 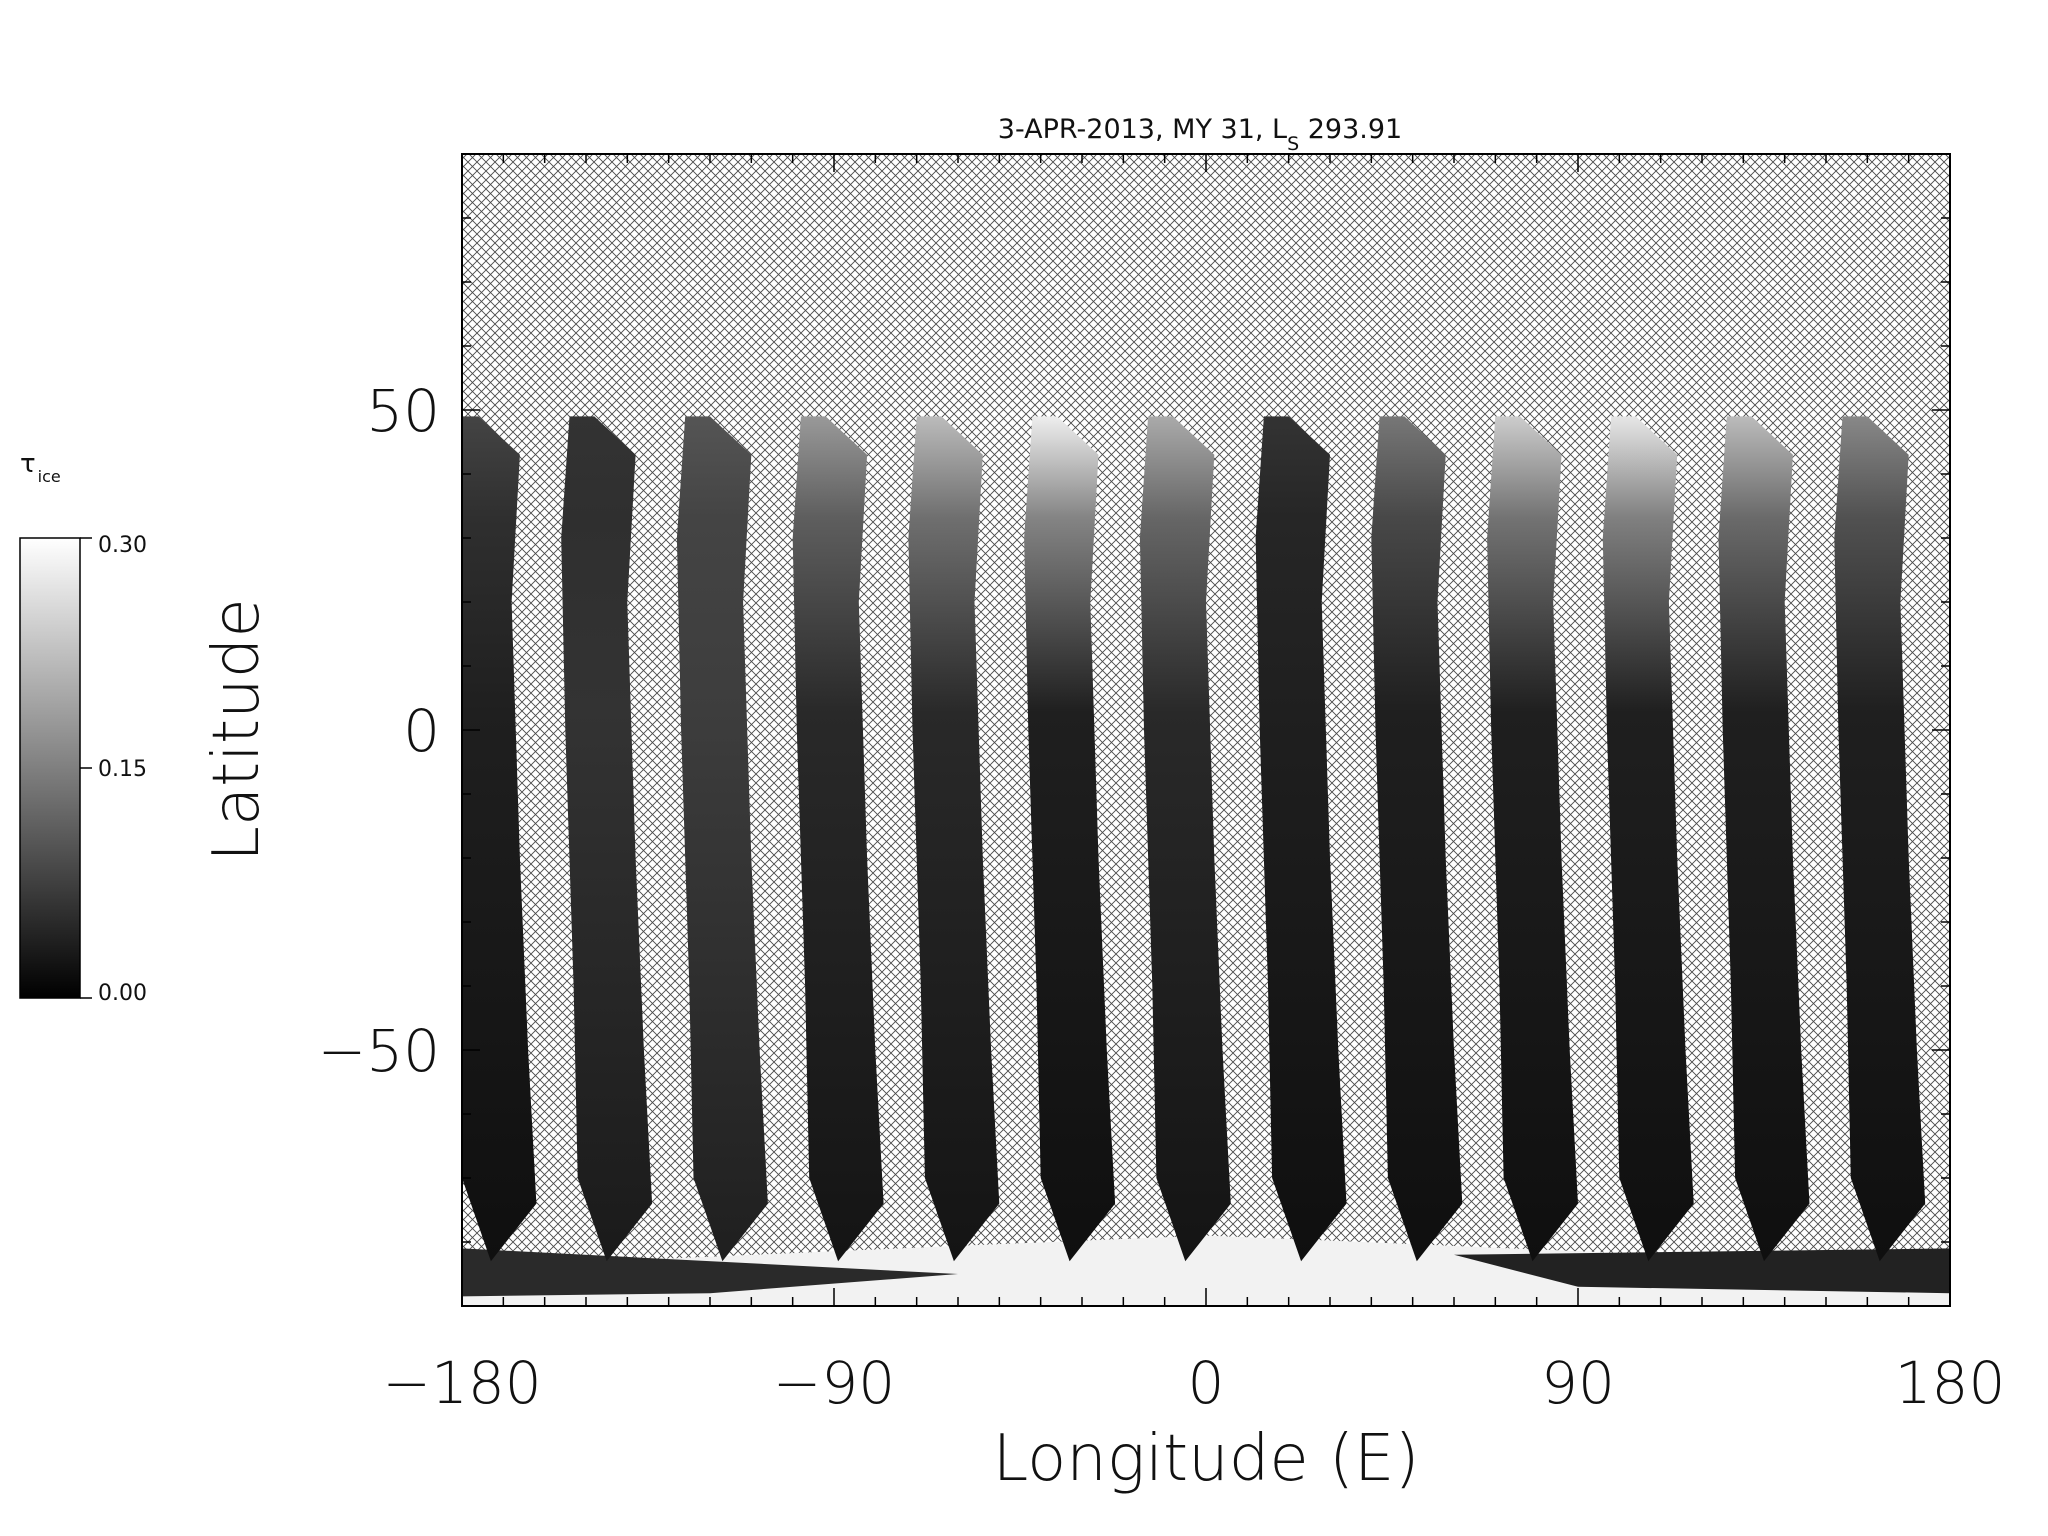 I want to click on colorbar: τ ice 0.00 0.15 0.30, so click(x=83, y=727).